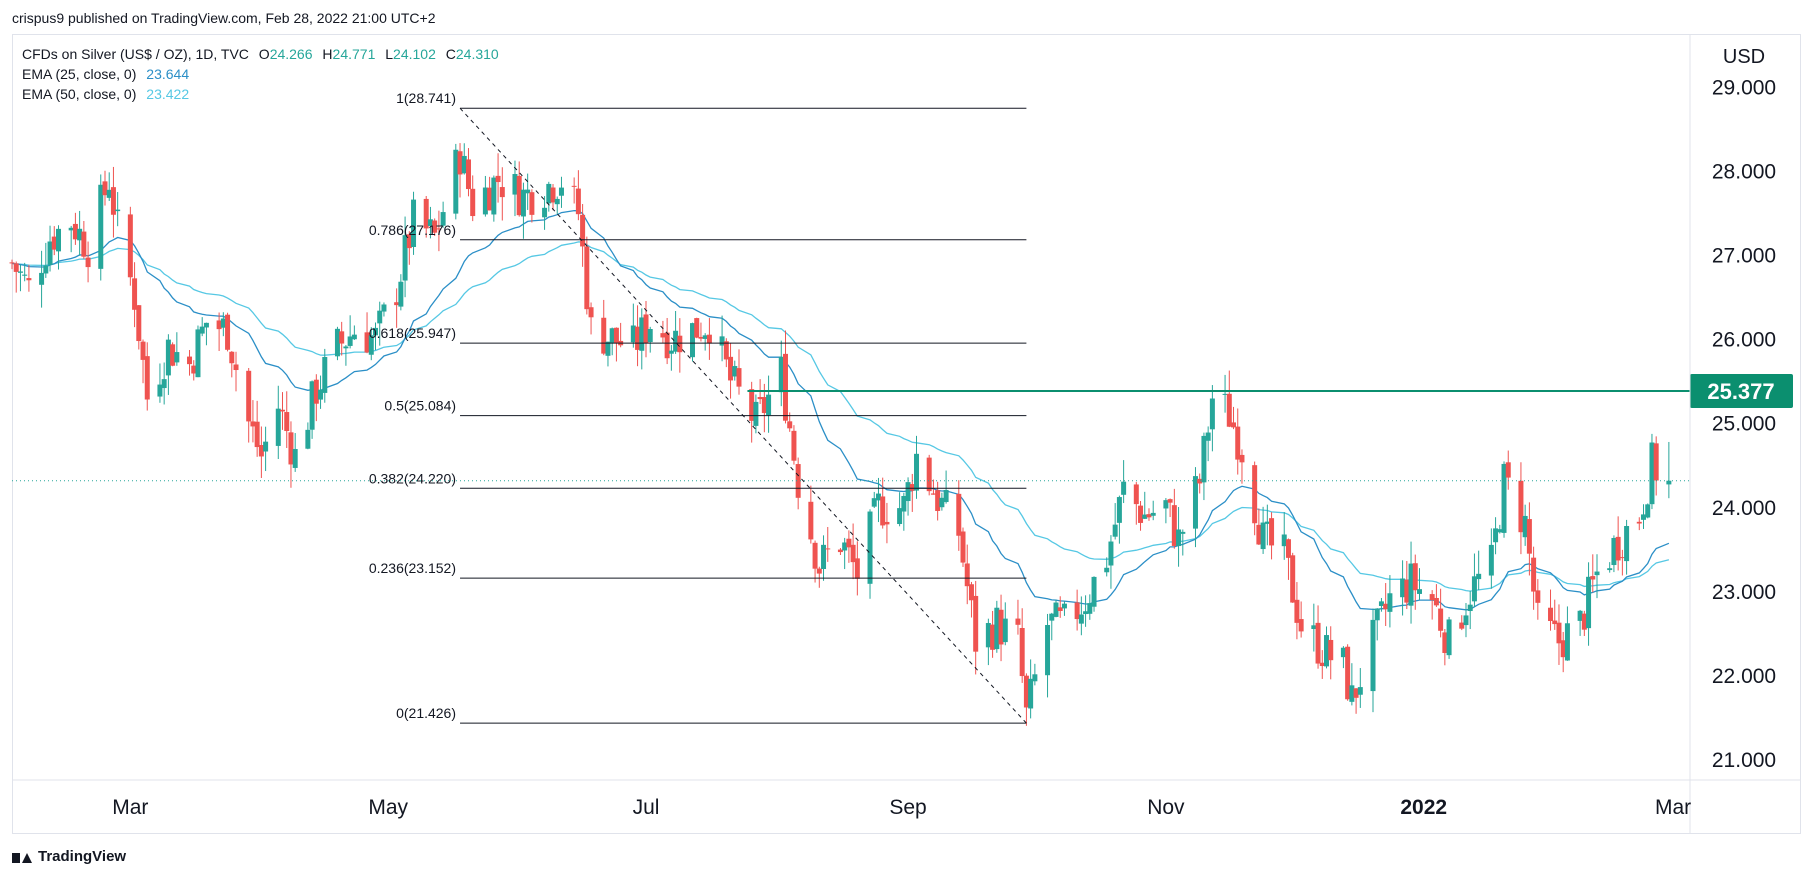  I want to click on ema25-legend-row: EMA (25, close, 0) 23.644, so click(260, 74).